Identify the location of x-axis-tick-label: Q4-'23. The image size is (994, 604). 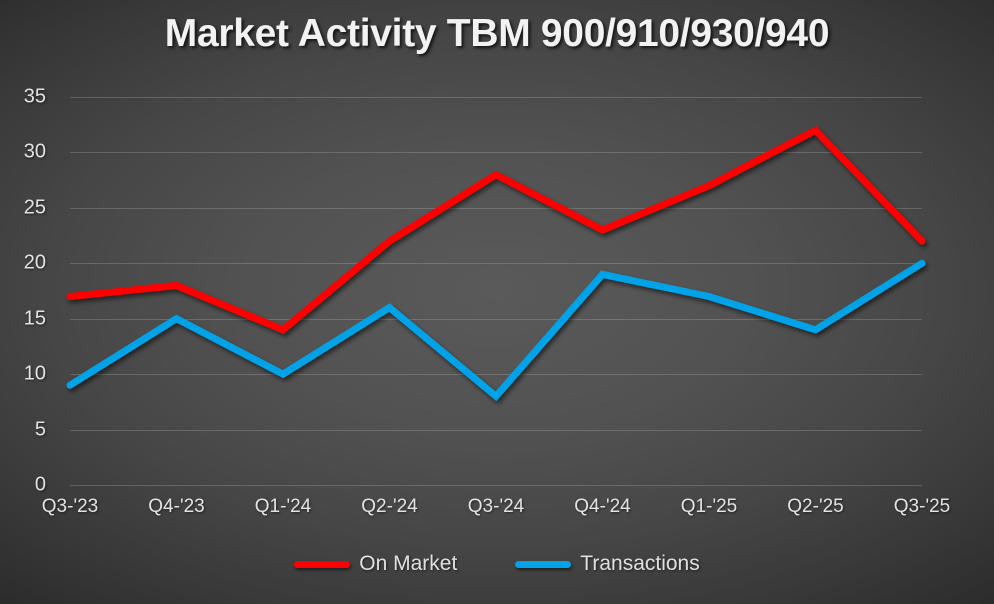
(176, 506).